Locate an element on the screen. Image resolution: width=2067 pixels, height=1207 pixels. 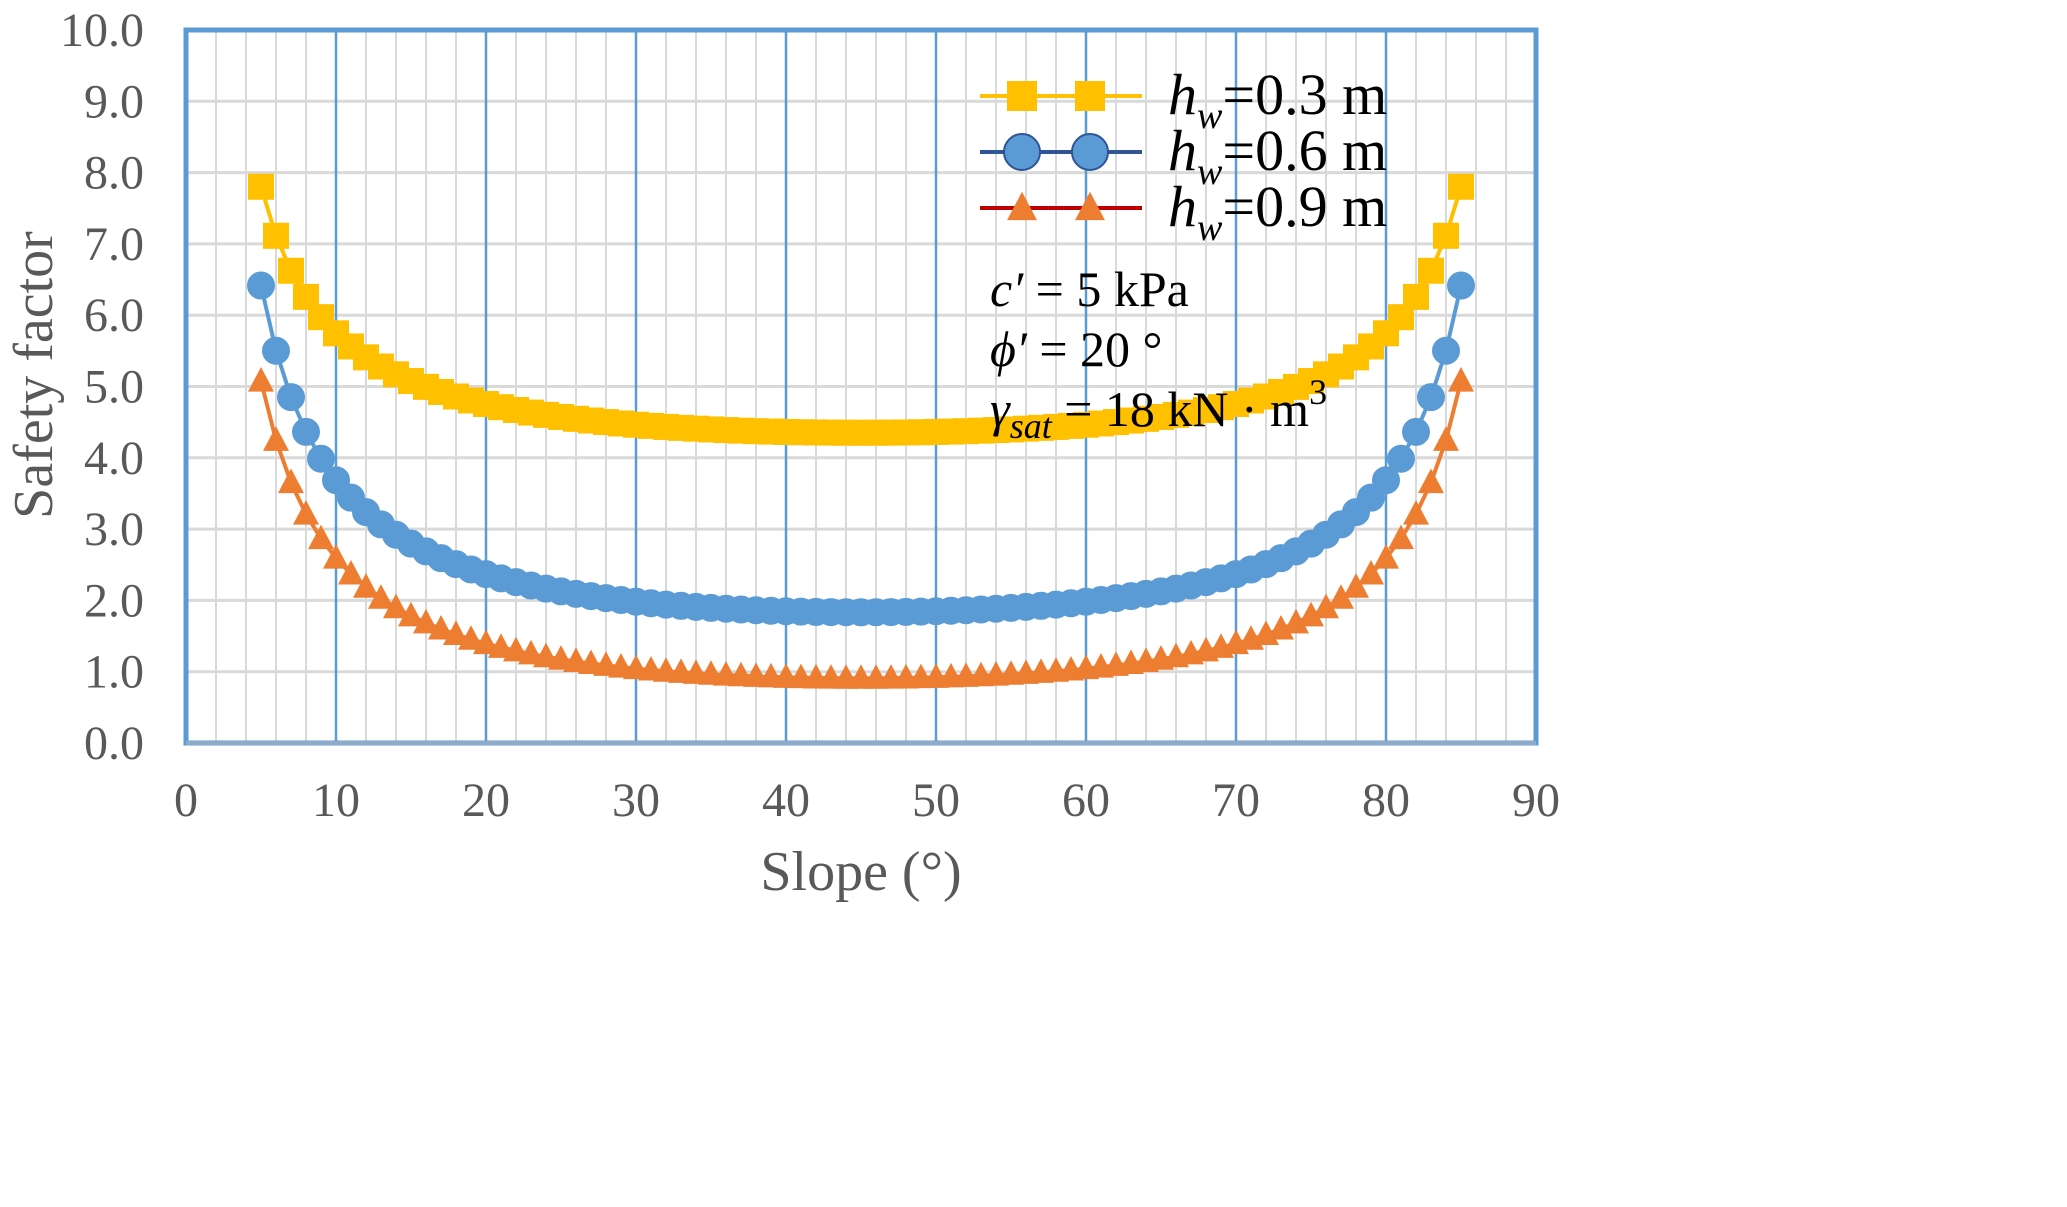
x-tick-label: 10 is located at coordinates (336, 800).